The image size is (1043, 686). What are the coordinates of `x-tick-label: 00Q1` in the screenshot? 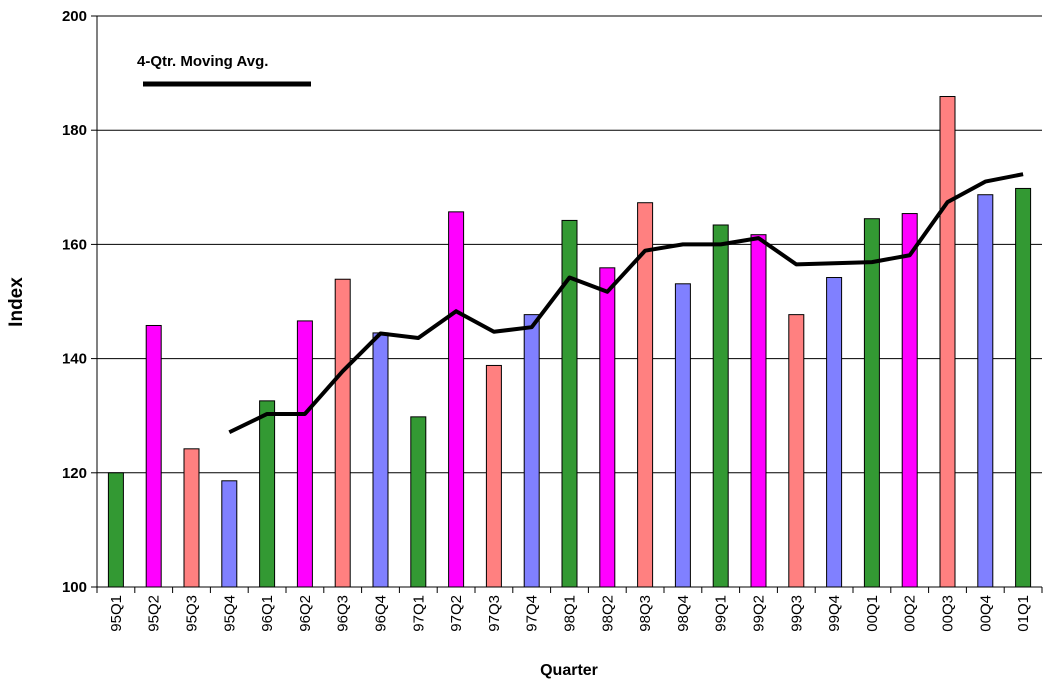 It's located at (872, 613).